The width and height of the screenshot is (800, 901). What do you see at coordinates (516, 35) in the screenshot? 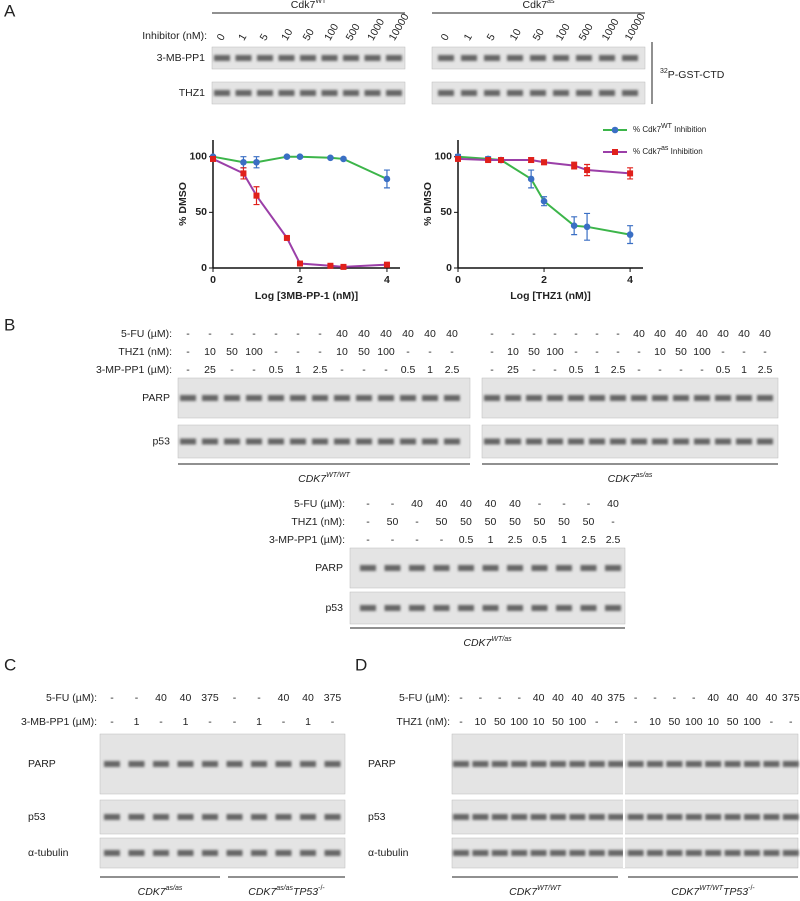
I see `concentration: 10` at bounding box center [516, 35].